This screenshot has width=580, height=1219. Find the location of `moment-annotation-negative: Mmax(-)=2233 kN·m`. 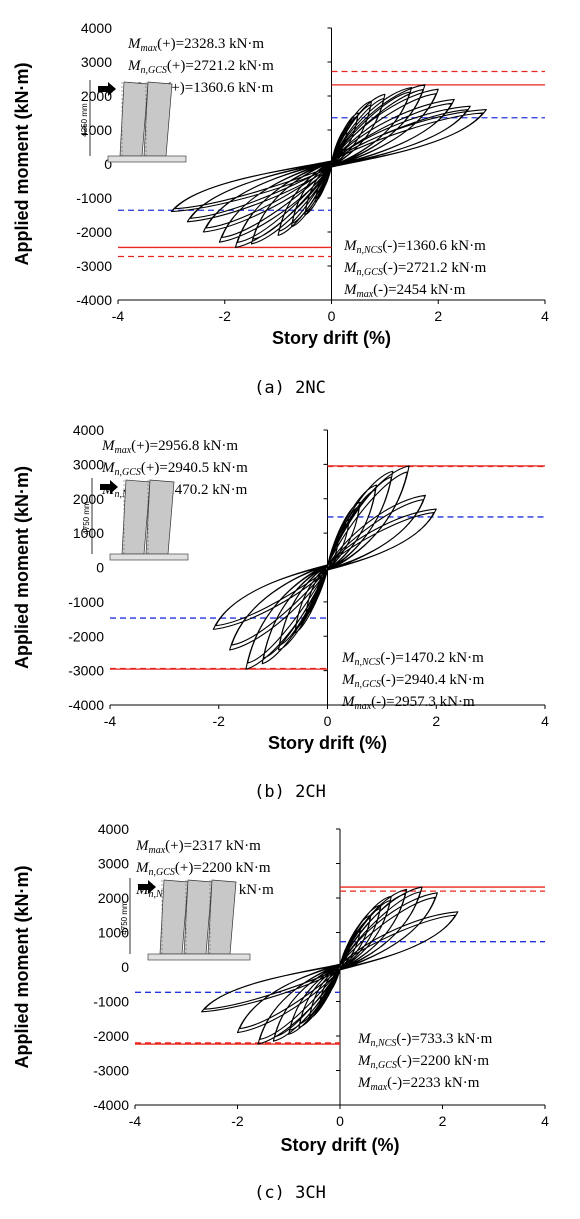

moment-annotation-negative: Mmax(-)=2233 kN·m is located at coordinates (418, 1084).